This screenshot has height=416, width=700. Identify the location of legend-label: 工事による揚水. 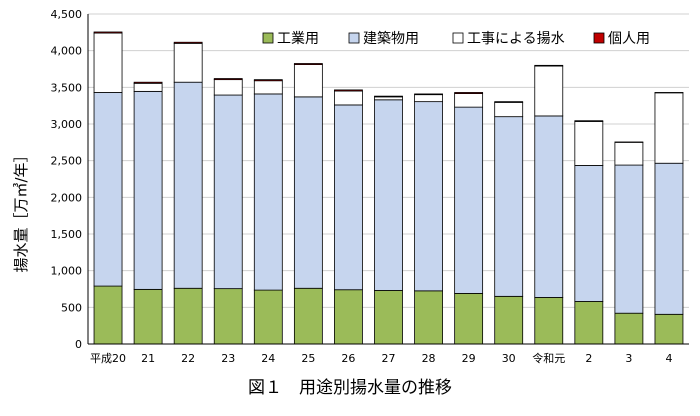
(516, 38).